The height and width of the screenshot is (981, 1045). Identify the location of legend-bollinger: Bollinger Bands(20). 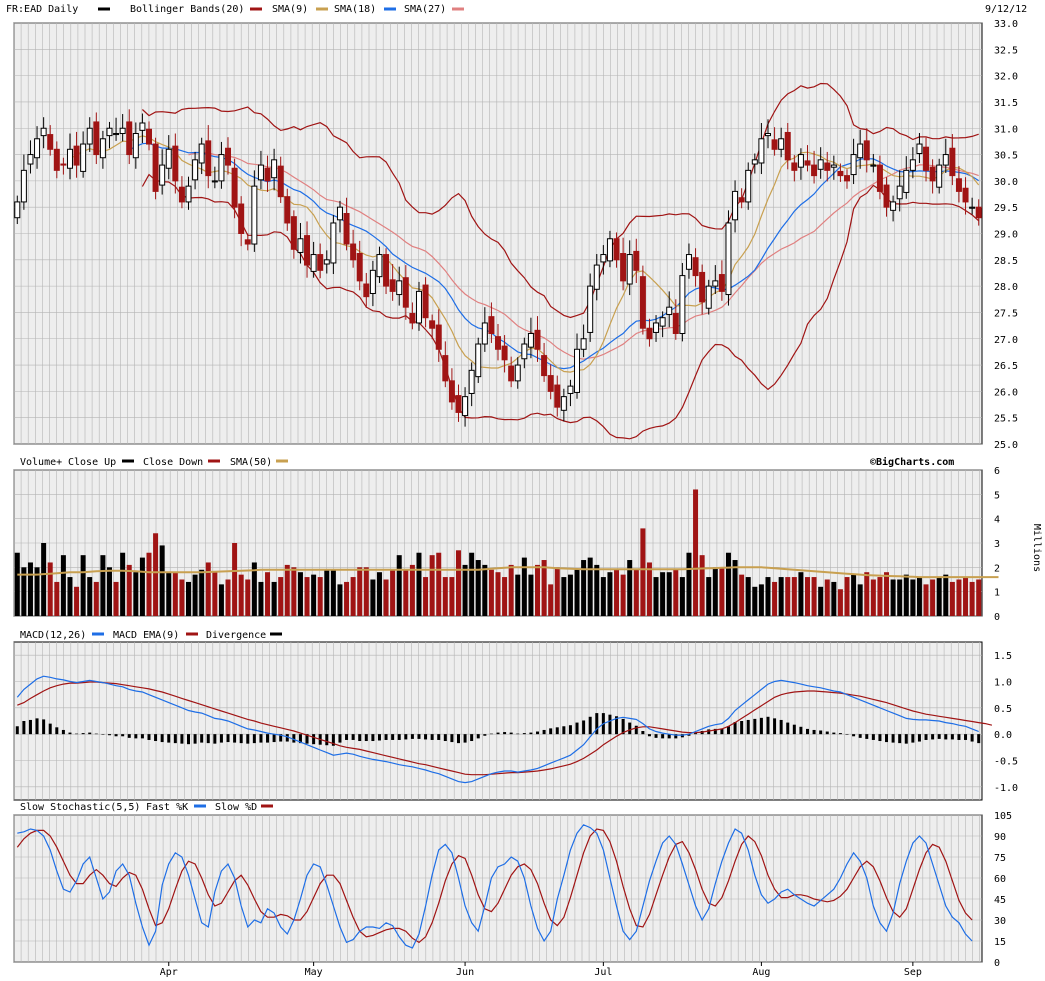
(187, 9).